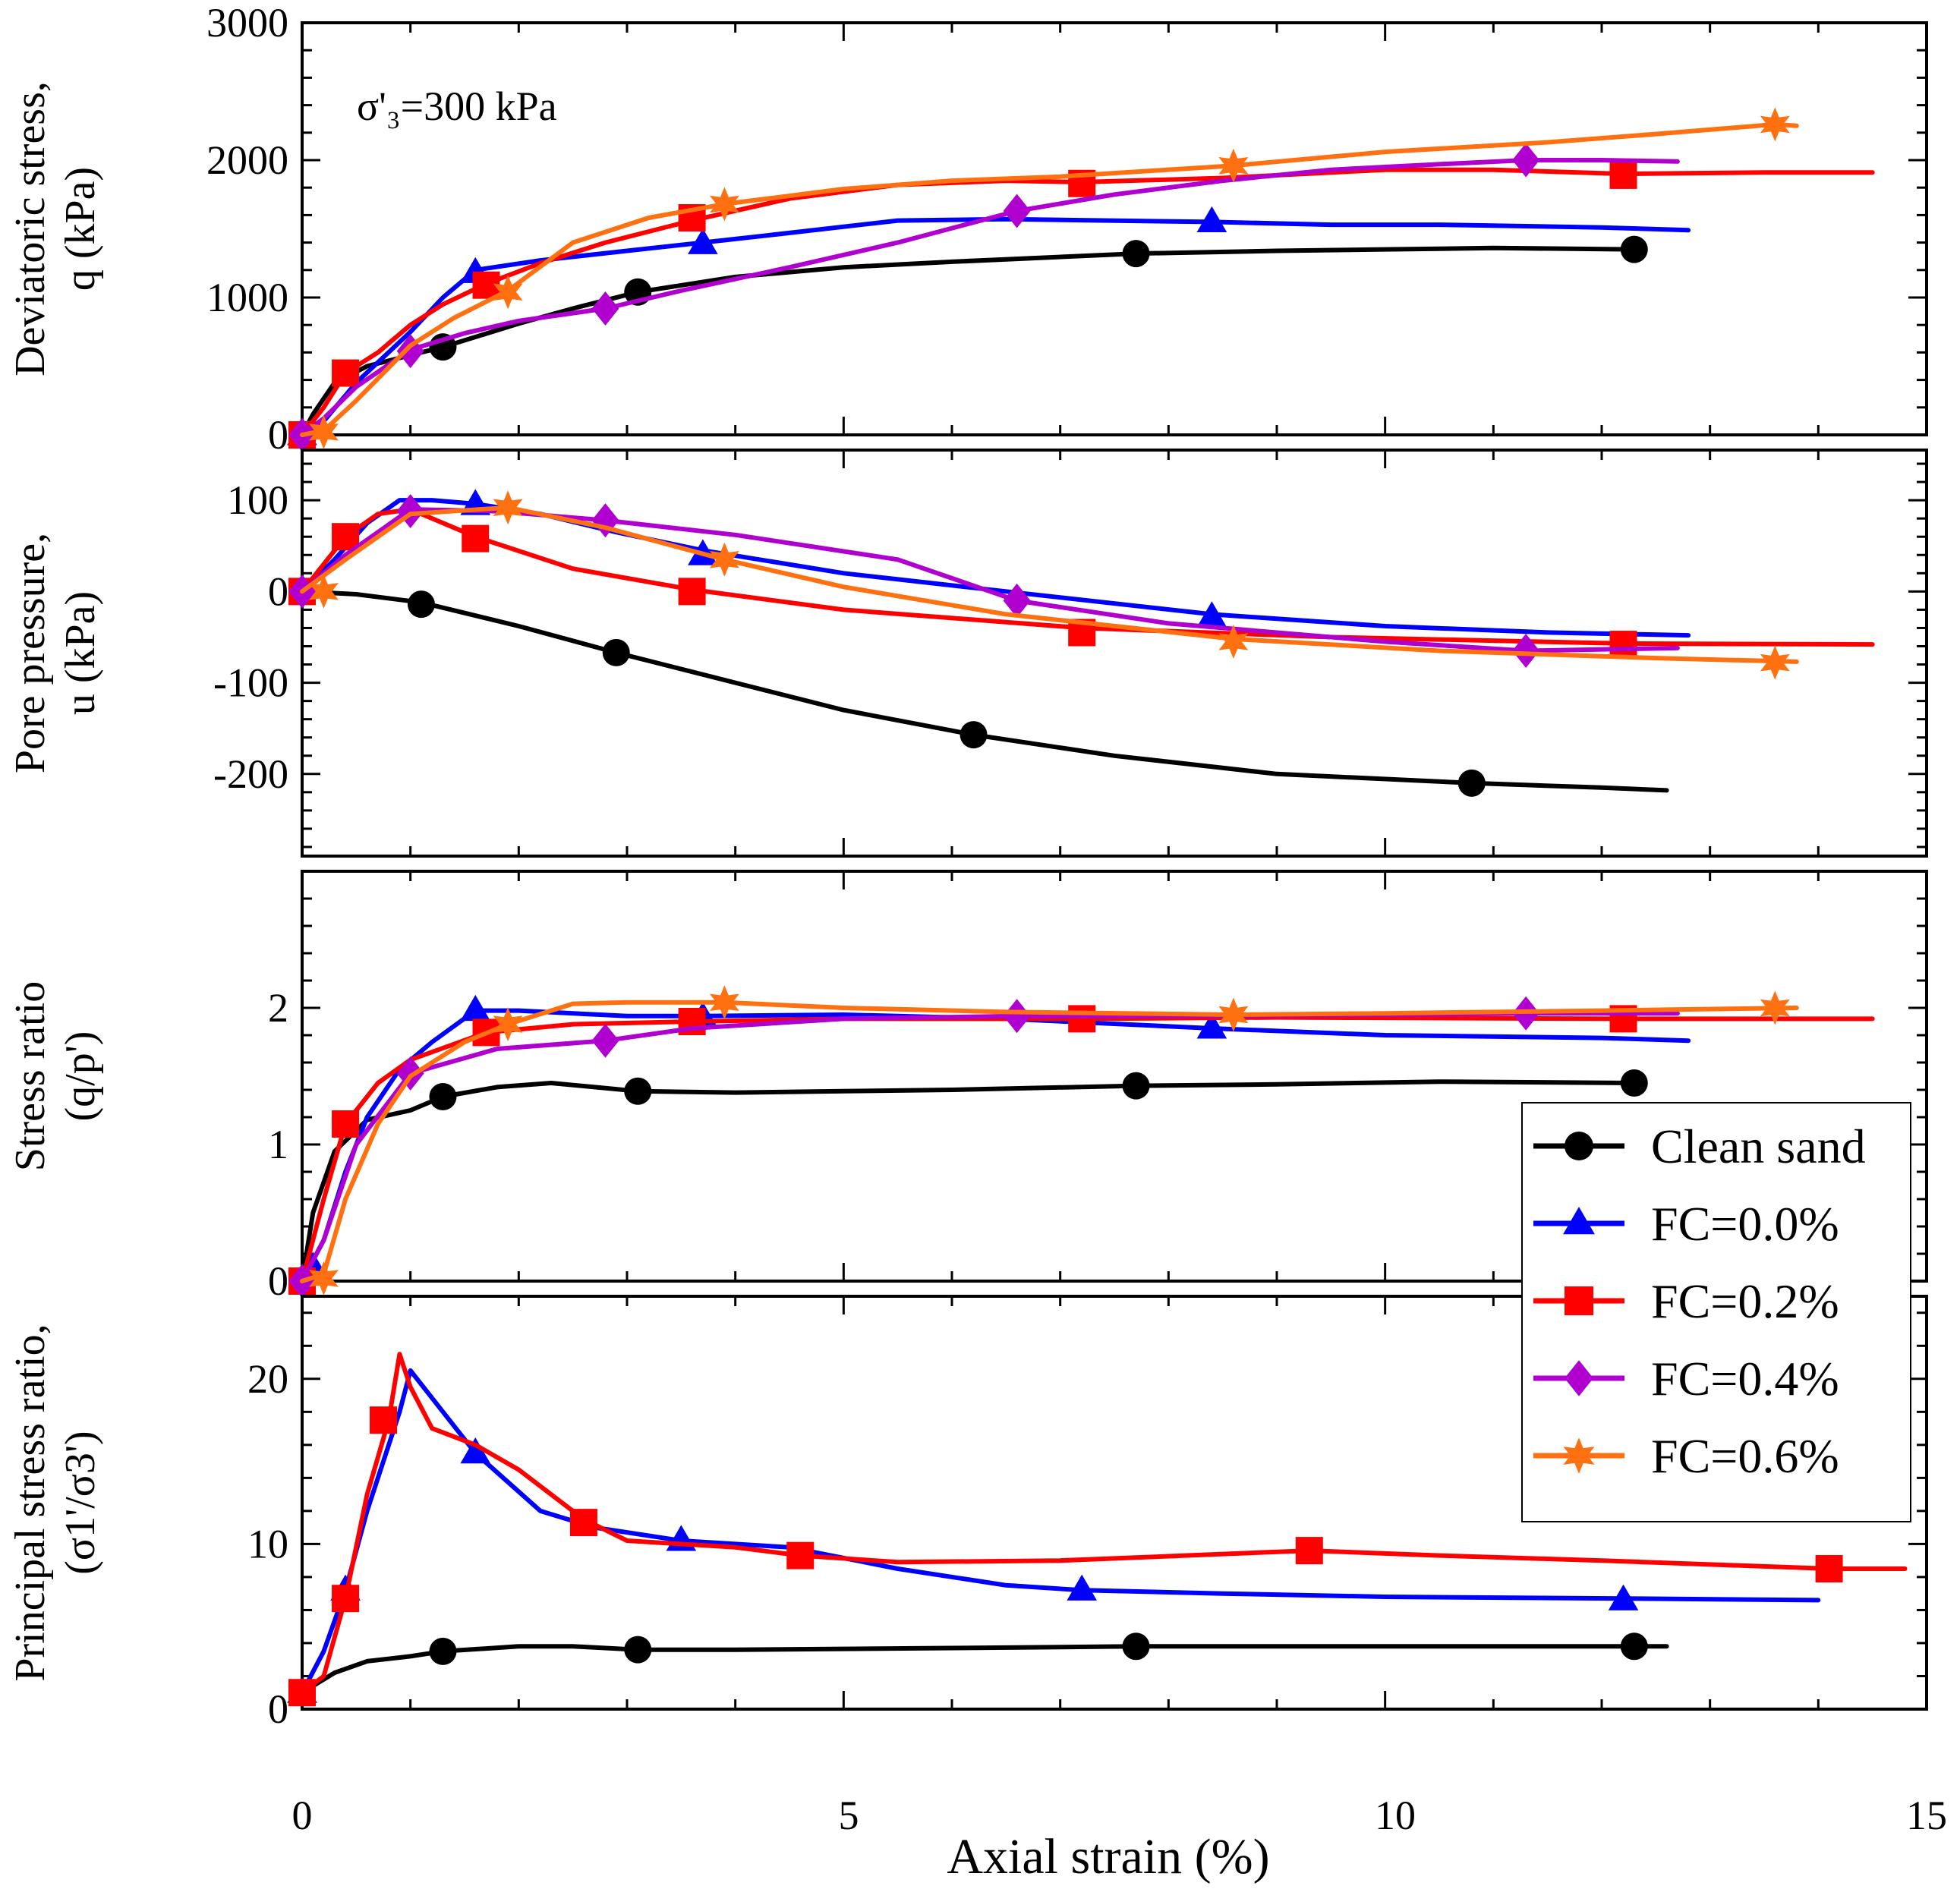  Describe the element at coordinates (80, 653) in the screenshot. I see `y-axis-label: u (kPa)` at that location.